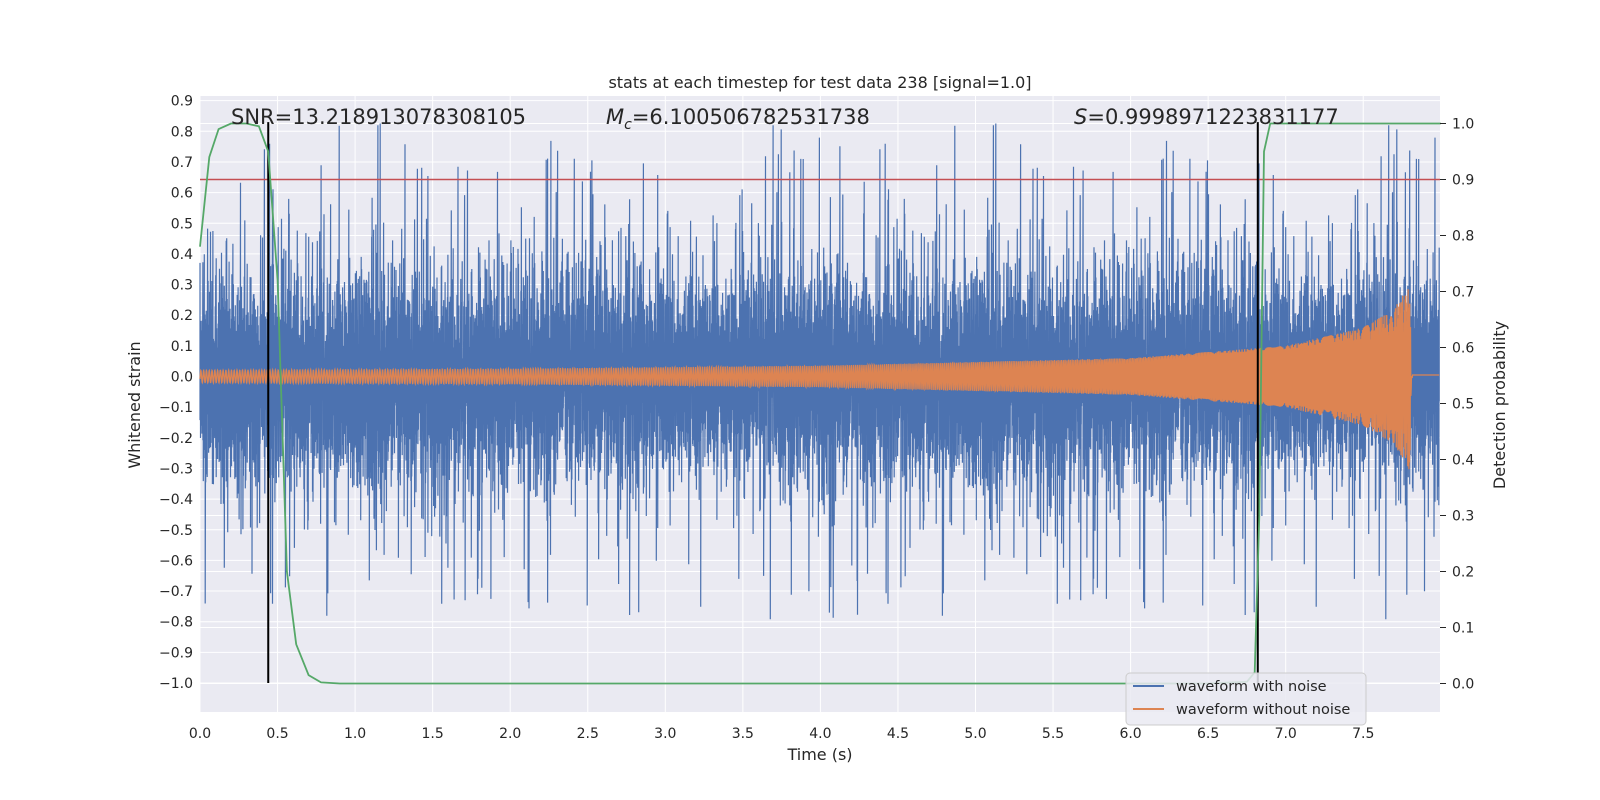 This screenshot has height=800, width=1600. Describe the element at coordinates (182, 224) in the screenshot. I see `y-tick-label: 0.5` at that location.